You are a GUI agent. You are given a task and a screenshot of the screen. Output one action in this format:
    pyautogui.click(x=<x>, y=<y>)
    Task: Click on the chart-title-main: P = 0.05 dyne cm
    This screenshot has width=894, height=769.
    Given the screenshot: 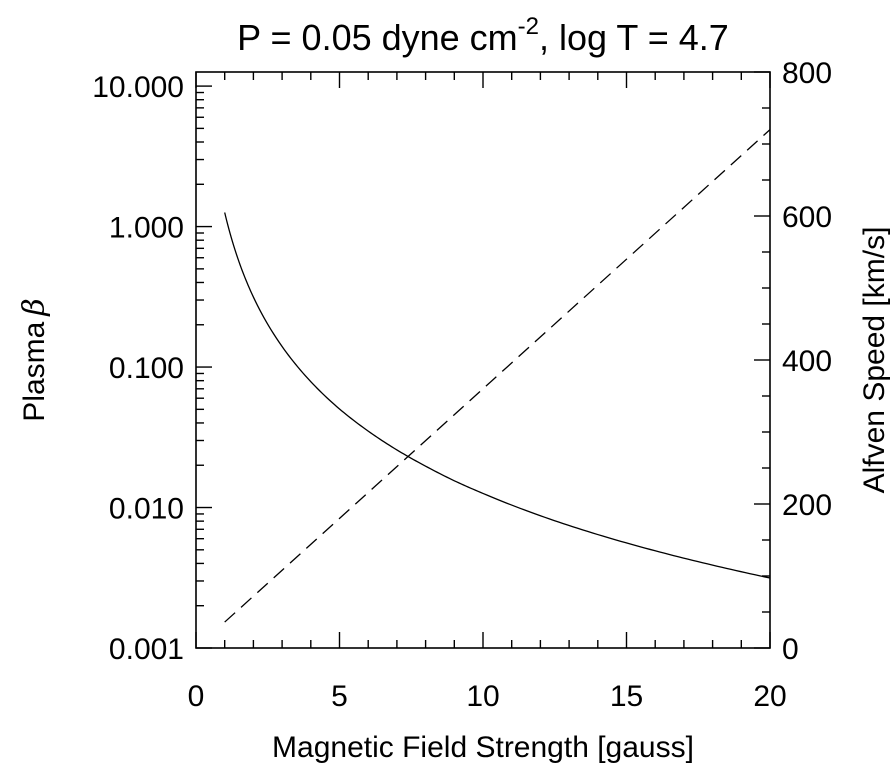 What is the action you would take?
    pyautogui.click(x=377, y=37)
    